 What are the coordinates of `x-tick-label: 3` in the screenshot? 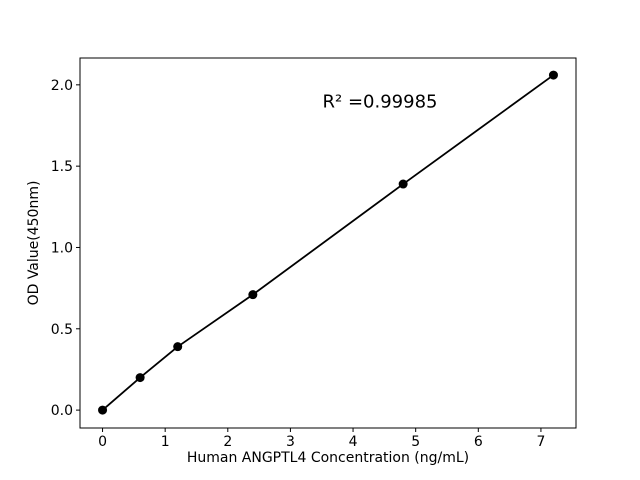 It's located at (290, 442).